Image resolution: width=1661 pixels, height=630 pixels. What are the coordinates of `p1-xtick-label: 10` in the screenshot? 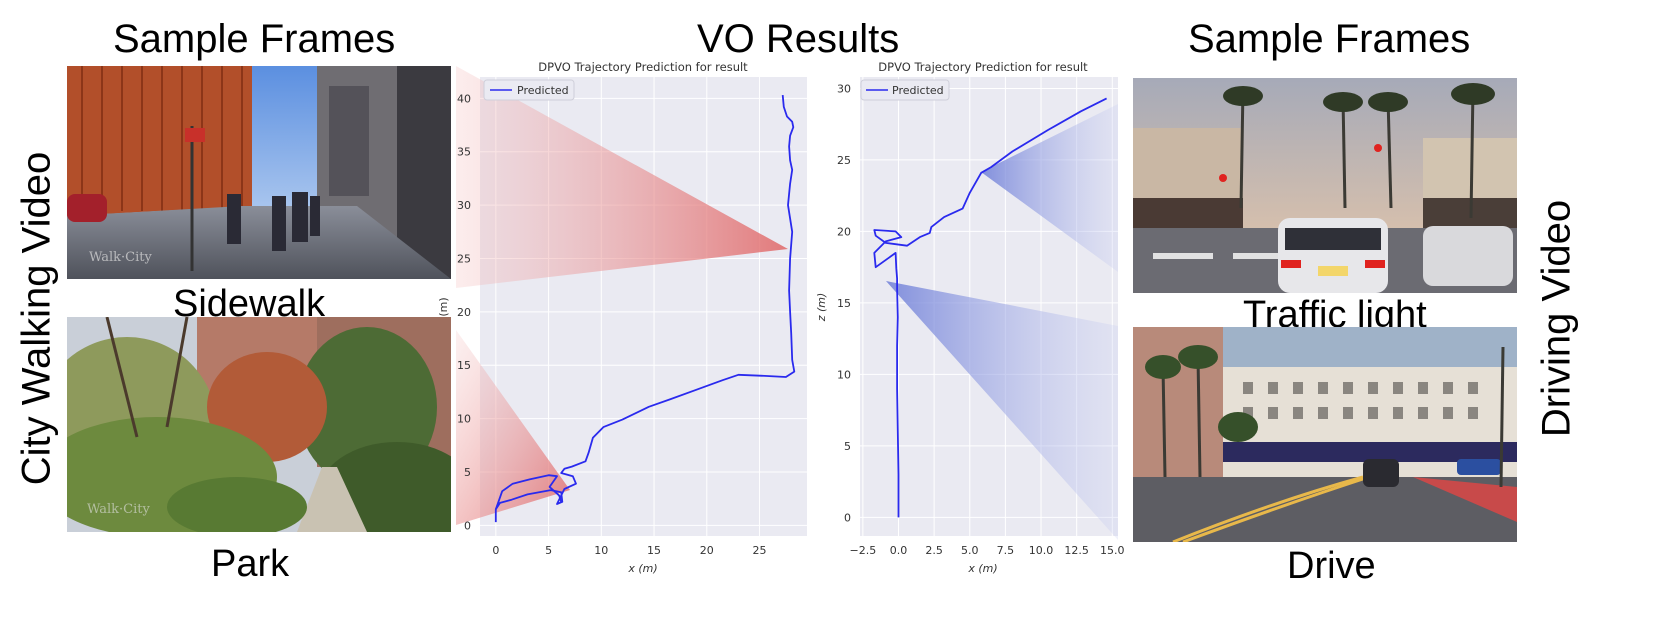 It's located at (601, 550).